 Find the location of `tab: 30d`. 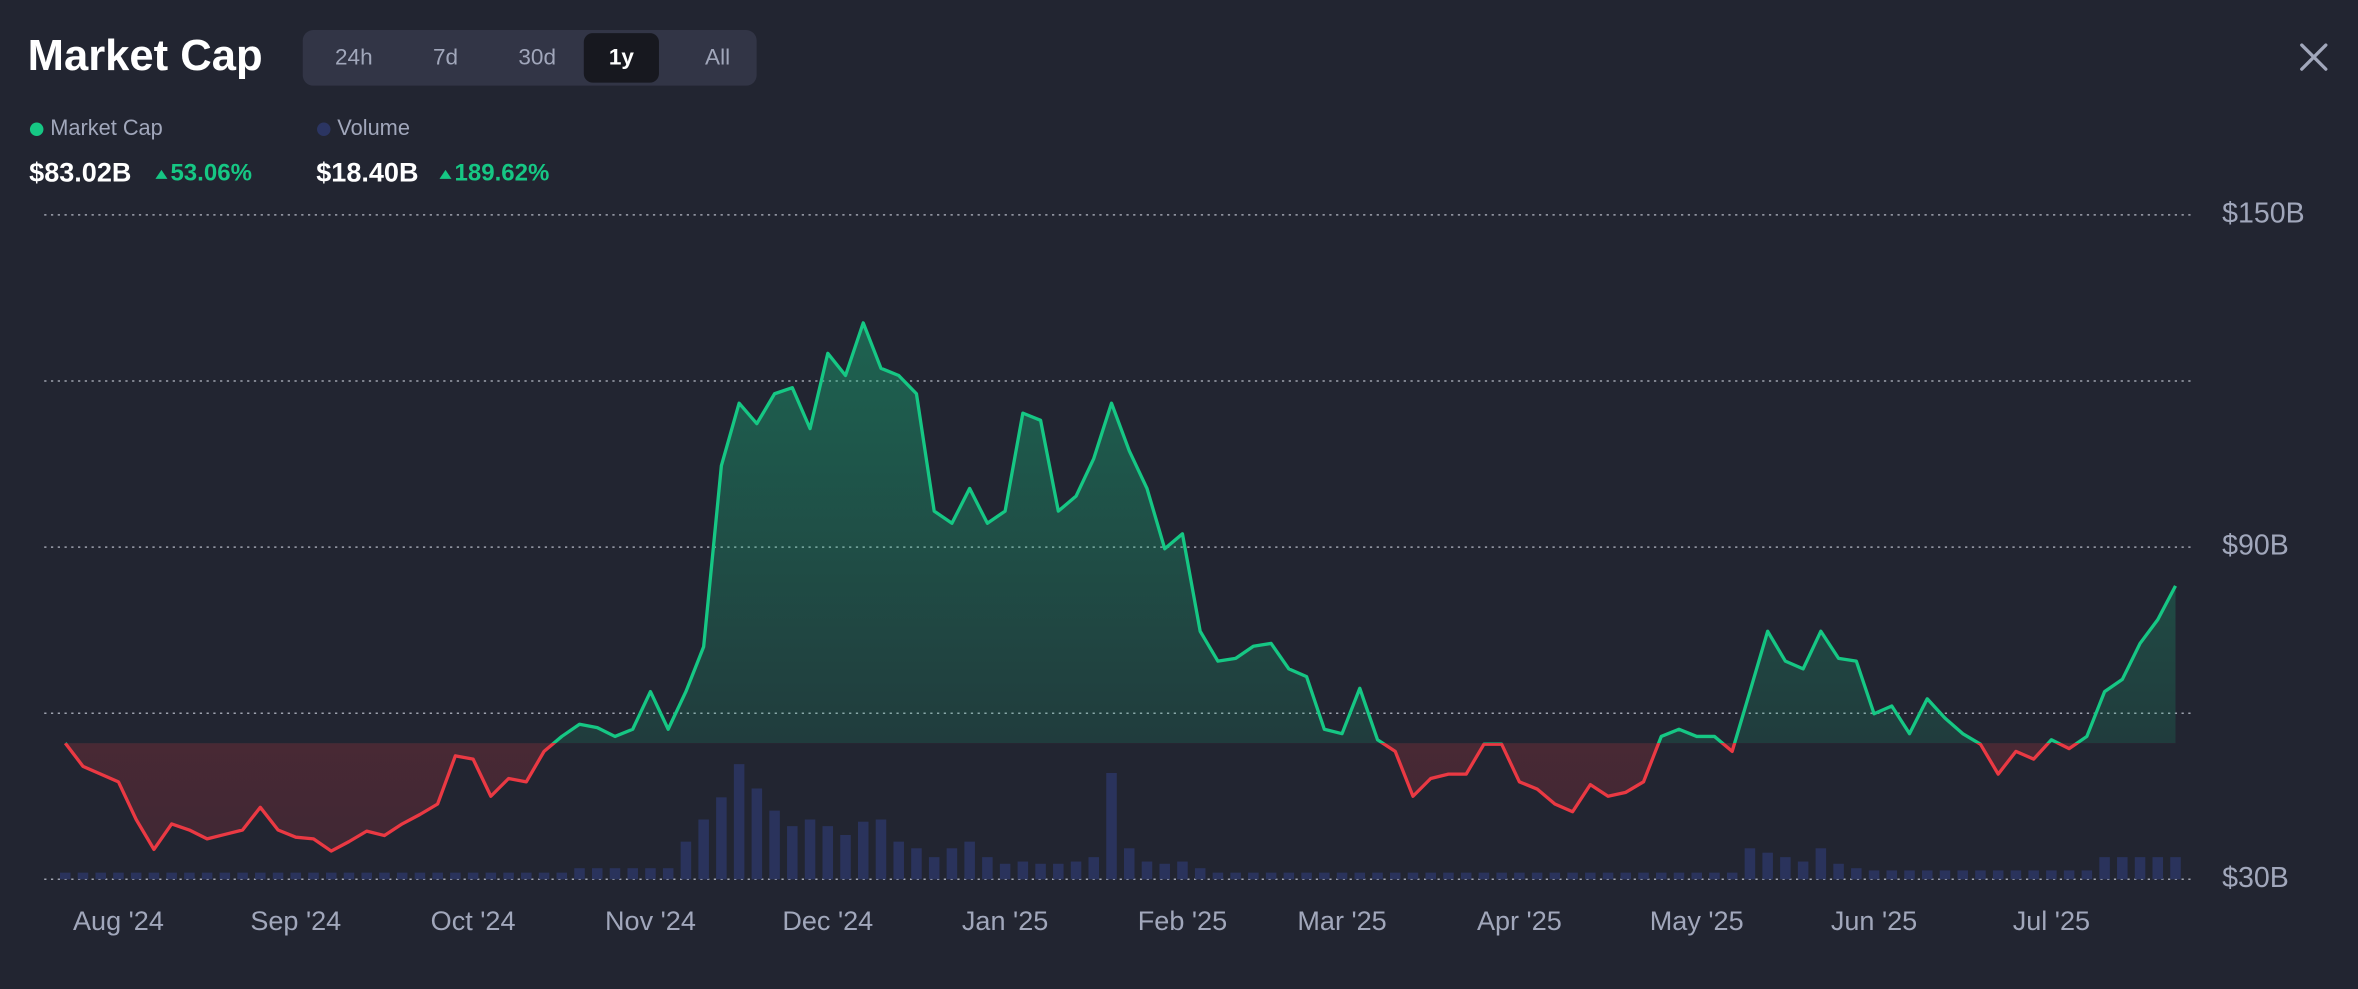

tab: 30d is located at coordinates (537, 57).